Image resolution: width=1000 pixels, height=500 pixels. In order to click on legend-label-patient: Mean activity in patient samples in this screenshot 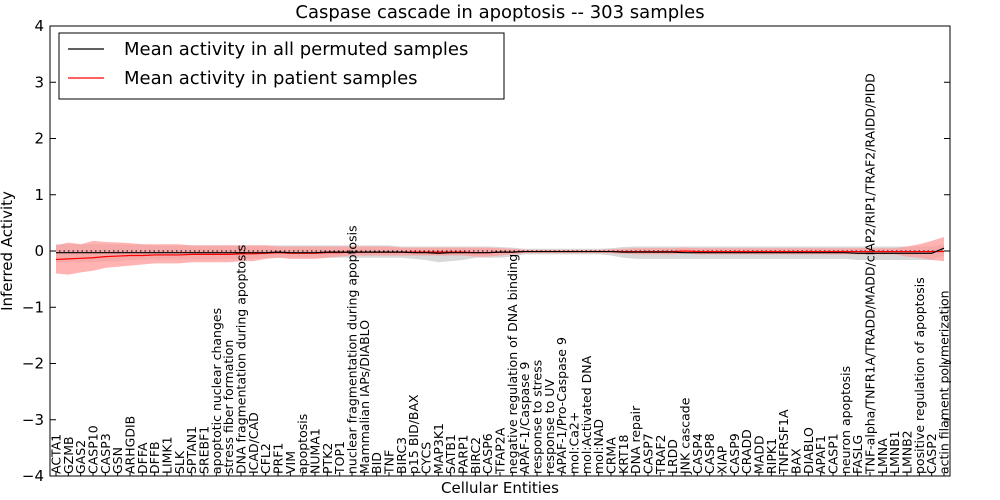, I will do `click(271, 78)`.